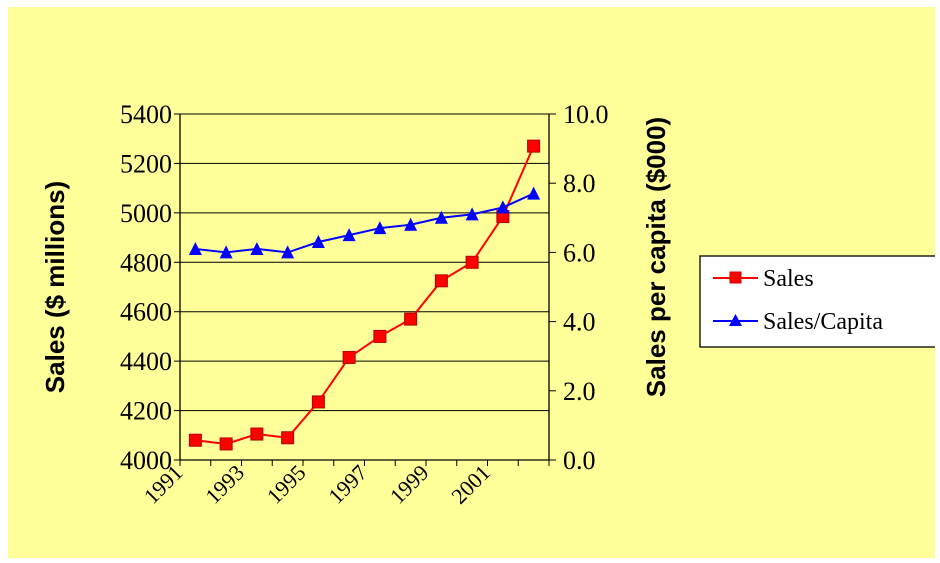  I want to click on left-tick-label-4600: 4600, so click(146, 312).